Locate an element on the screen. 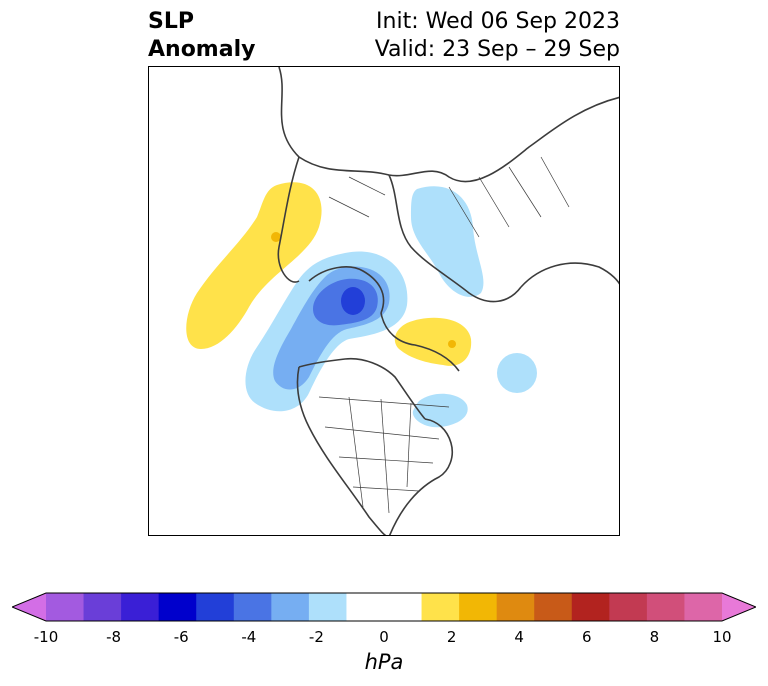  colorbar-tick-label: 4 is located at coordinates (519, 637).